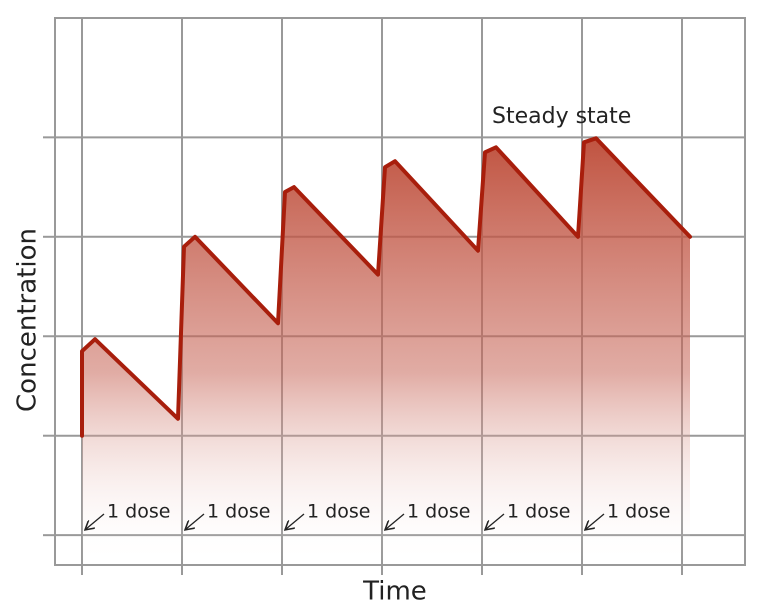 The width and height of the screenshot is (768, 611). Describe the element at coordinates (561, 116) in the screenshot. I see `annotation: Steady state` at that location.